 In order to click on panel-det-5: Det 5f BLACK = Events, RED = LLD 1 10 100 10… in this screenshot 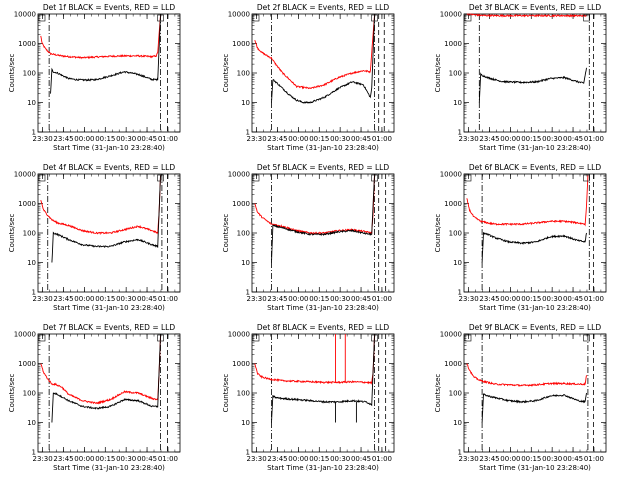, I will do `click(308, 237)`.